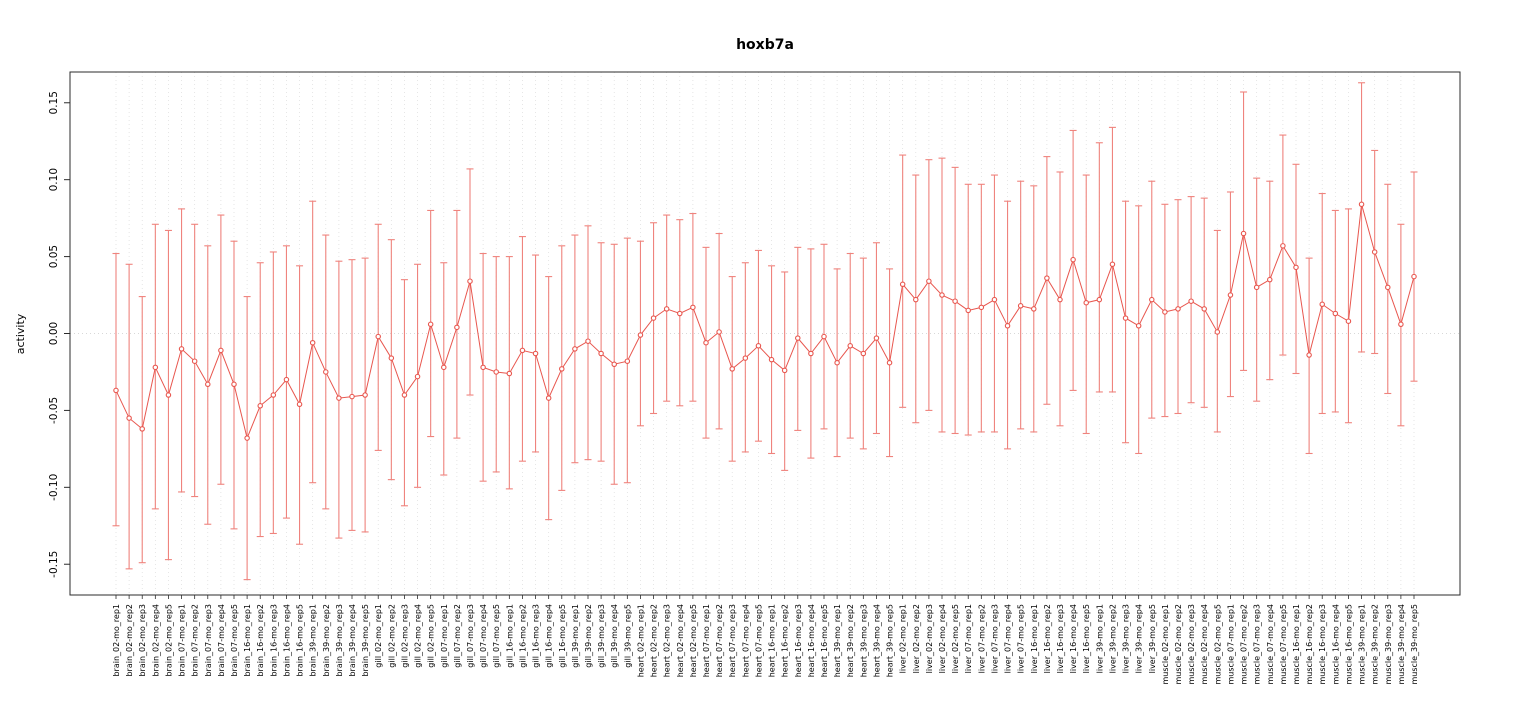  Describe the element at coordinates (1414, 644) in the screenshot. I see `x-tick-label: muscle_39-mo_rep5` at that location.